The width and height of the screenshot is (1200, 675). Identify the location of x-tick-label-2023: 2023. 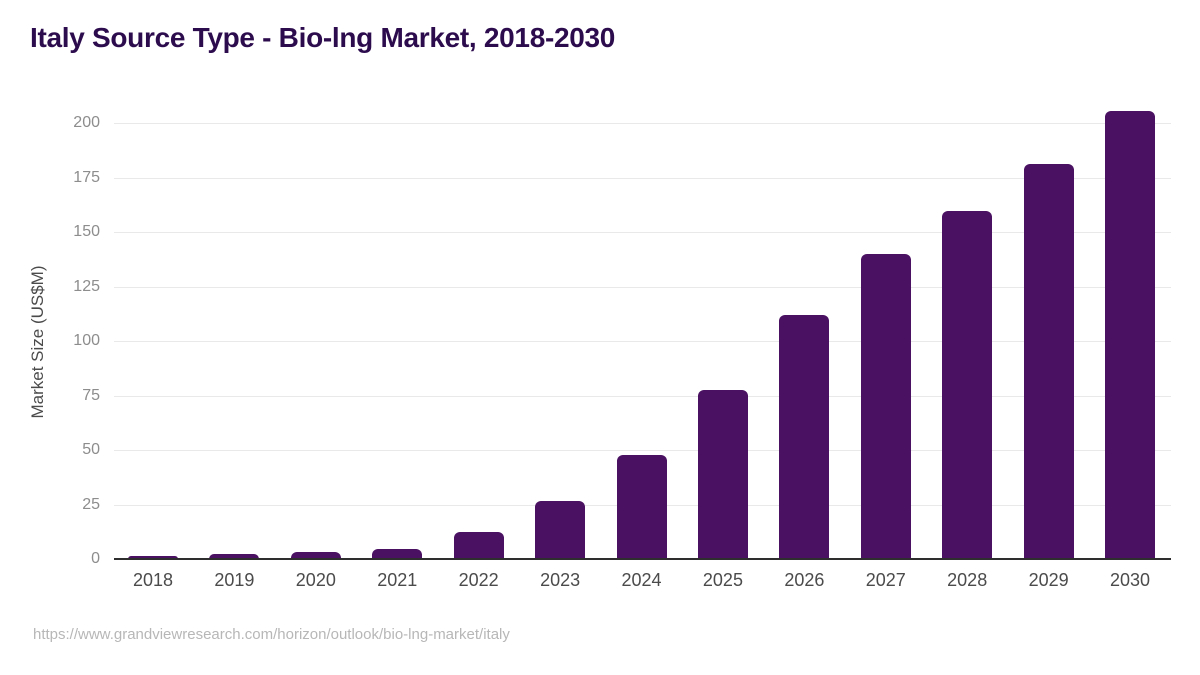
(560, 580).